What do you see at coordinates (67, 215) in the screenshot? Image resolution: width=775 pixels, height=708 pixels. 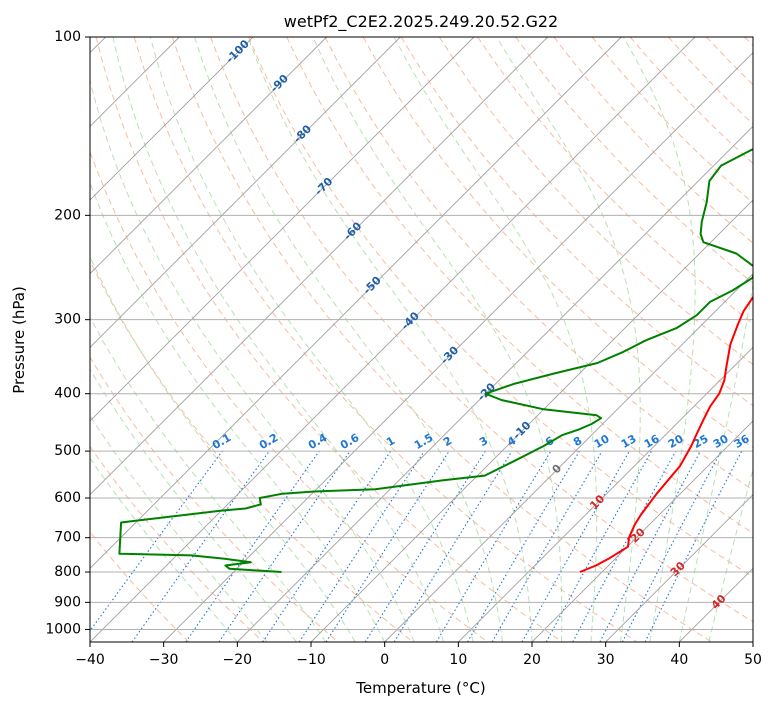 I see `y-tick-label: 200` at bounding box center [67, 215].